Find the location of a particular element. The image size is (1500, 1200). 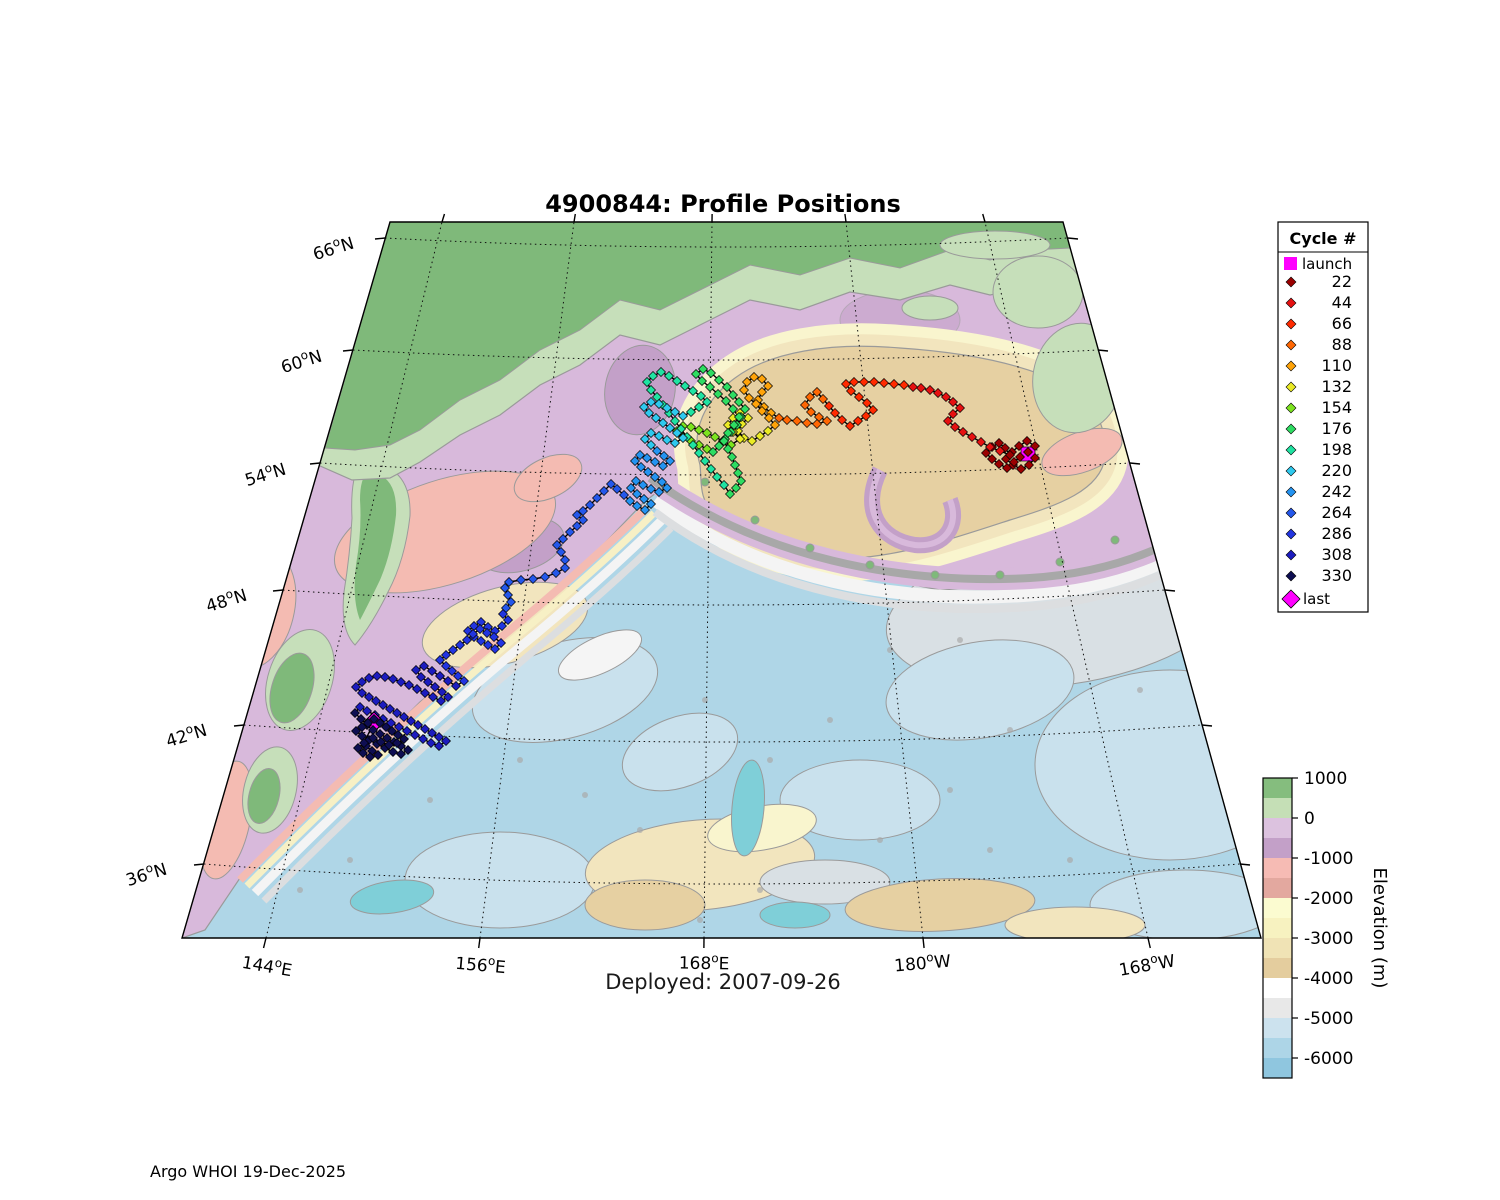

page-title: 4900844: Profile Positions is located at coordinates (723, 204).